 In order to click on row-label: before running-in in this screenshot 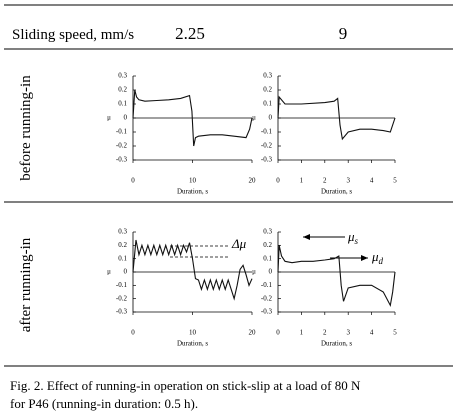, I will do `click(26, 128)`.